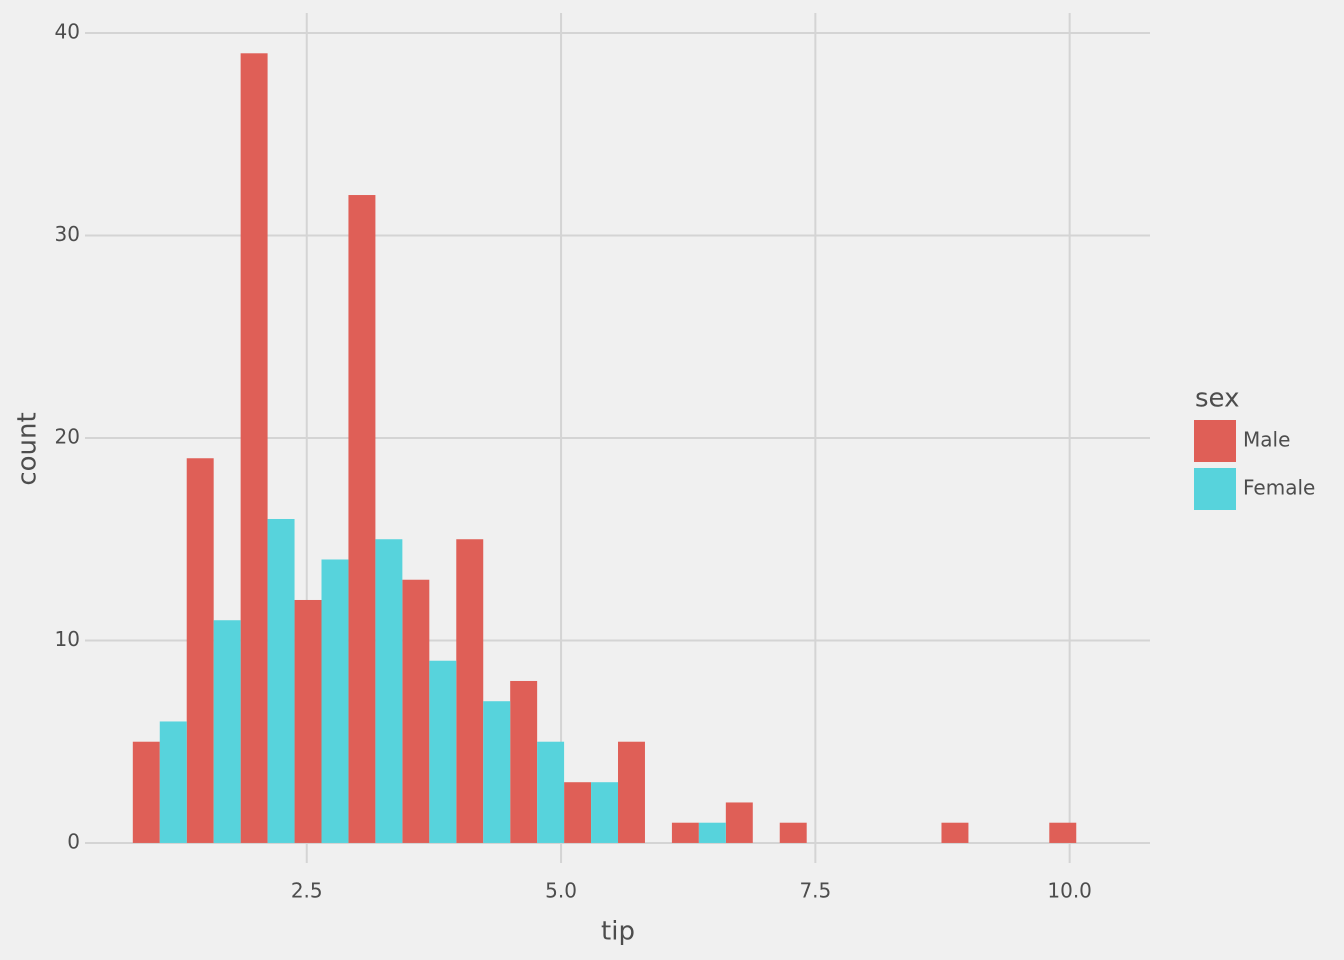  I want to click on legend-label: Male, so click(1266, 440).